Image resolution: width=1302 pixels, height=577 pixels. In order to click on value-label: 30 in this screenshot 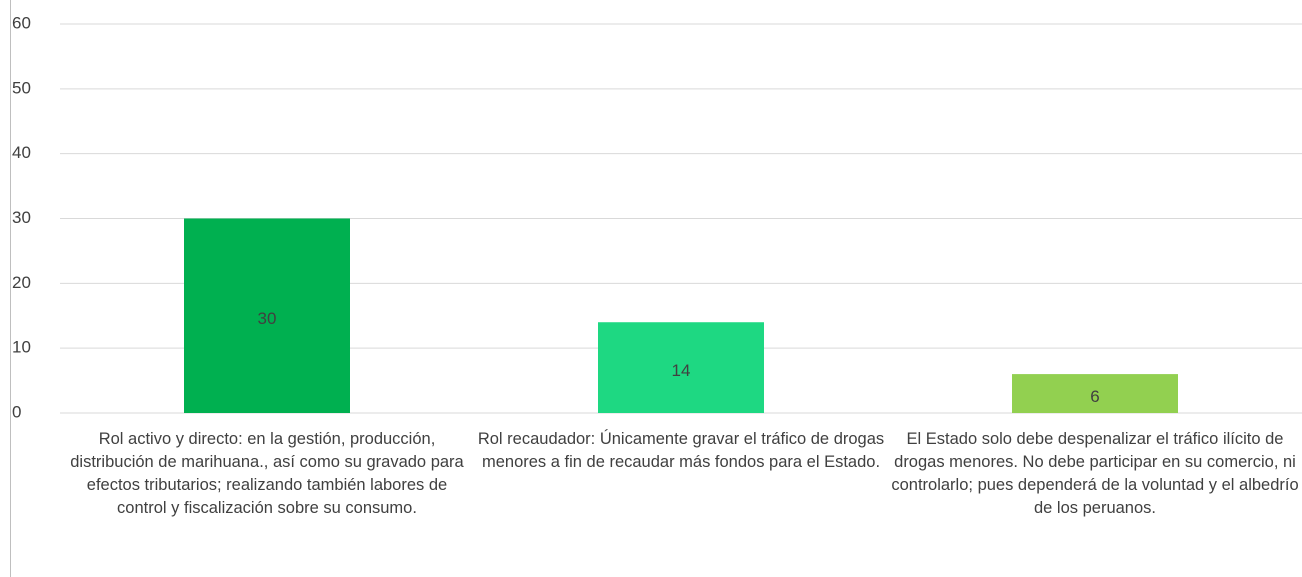, I will do `click(267, 318)`.